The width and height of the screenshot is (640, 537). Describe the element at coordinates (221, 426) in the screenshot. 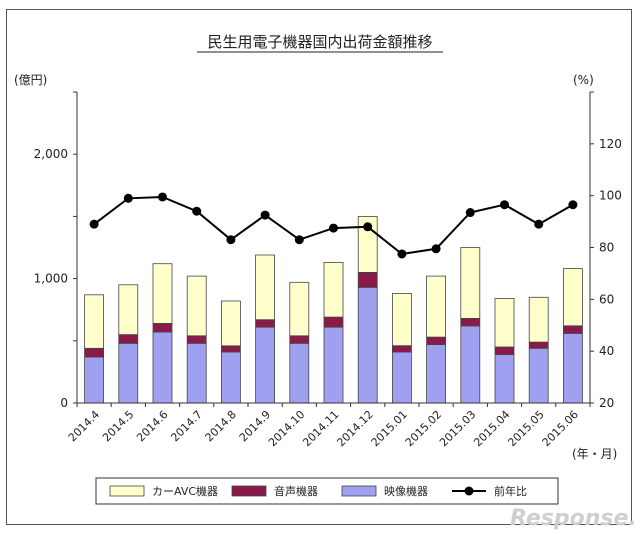

I see `x-tick-label: 2014.8` at that location.